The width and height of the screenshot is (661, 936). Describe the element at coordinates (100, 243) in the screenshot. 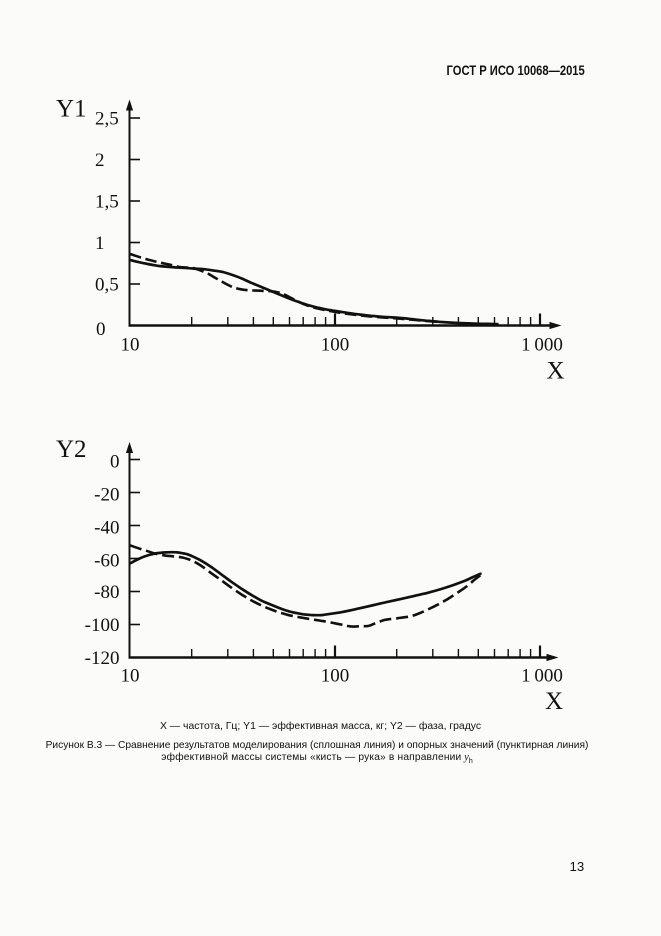

I see `svg-text: 1` at that location.